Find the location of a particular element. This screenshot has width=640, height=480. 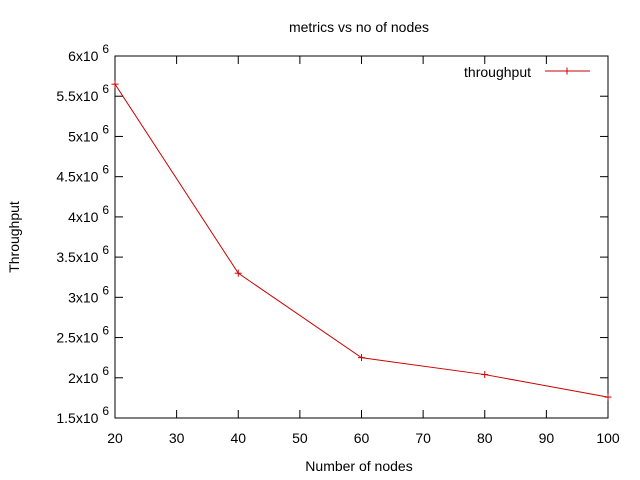

legend-marker-throughput is located at coordinates (567, 71).